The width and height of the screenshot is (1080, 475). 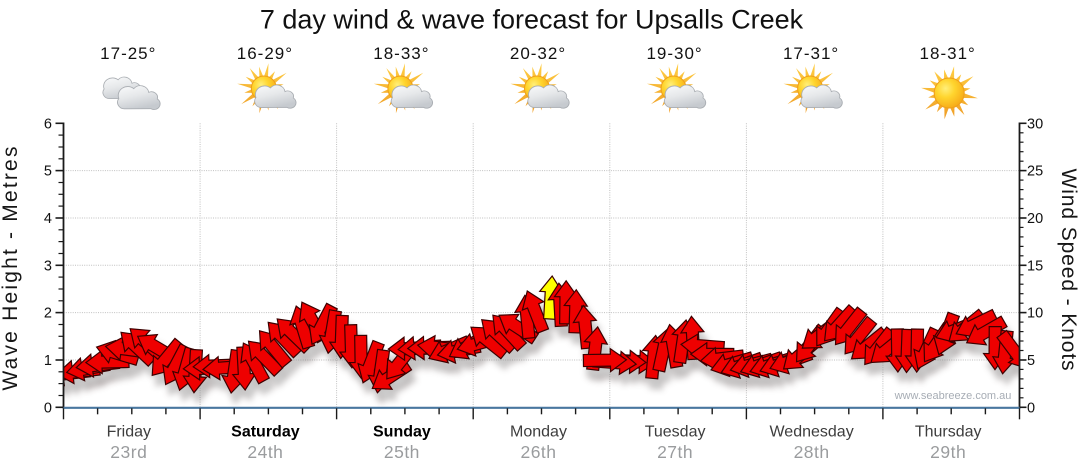 What do you see at coordinates (1035, 314) in the screenshot?
I see `svg-text: 10` at bounding box center [1035, 314].